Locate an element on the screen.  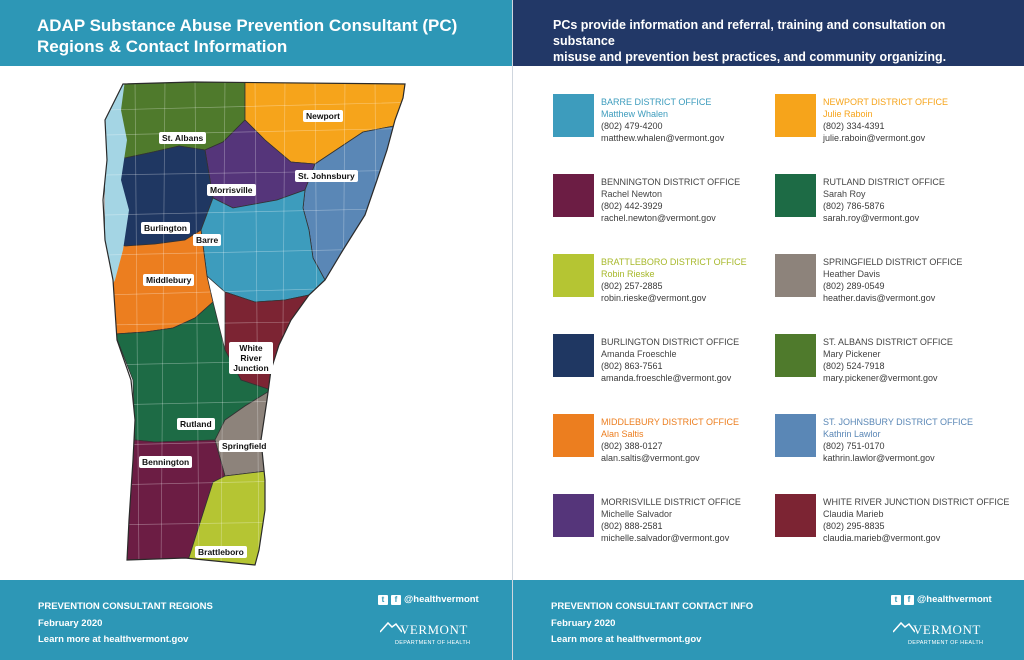
title-line-2: Regions & Contact Information is located at coordinates (162, 46).